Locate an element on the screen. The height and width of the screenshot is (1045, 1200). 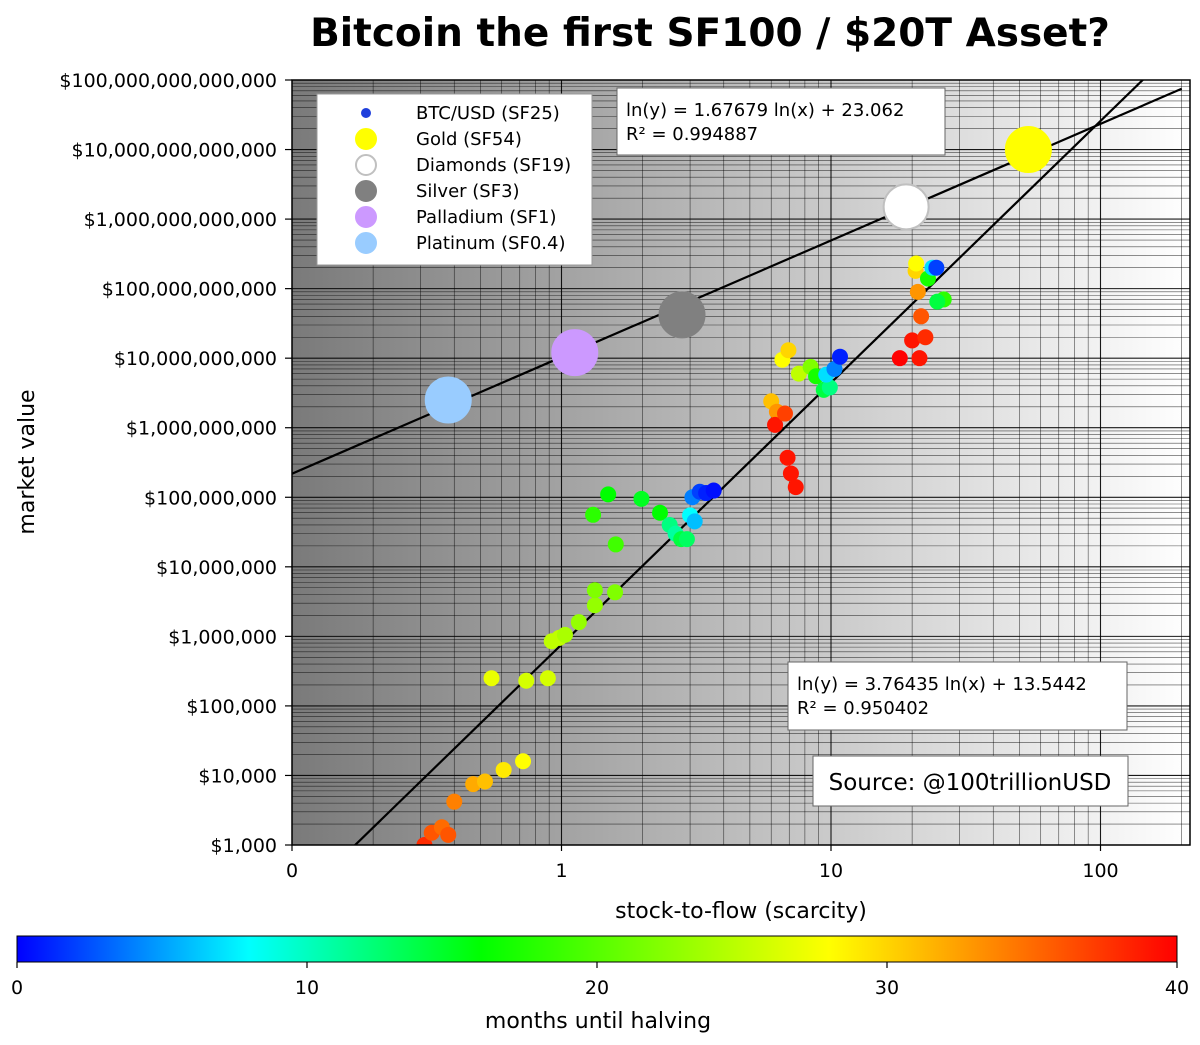
colorbar-tick-label: 0 is located at coordinates (17, 988).